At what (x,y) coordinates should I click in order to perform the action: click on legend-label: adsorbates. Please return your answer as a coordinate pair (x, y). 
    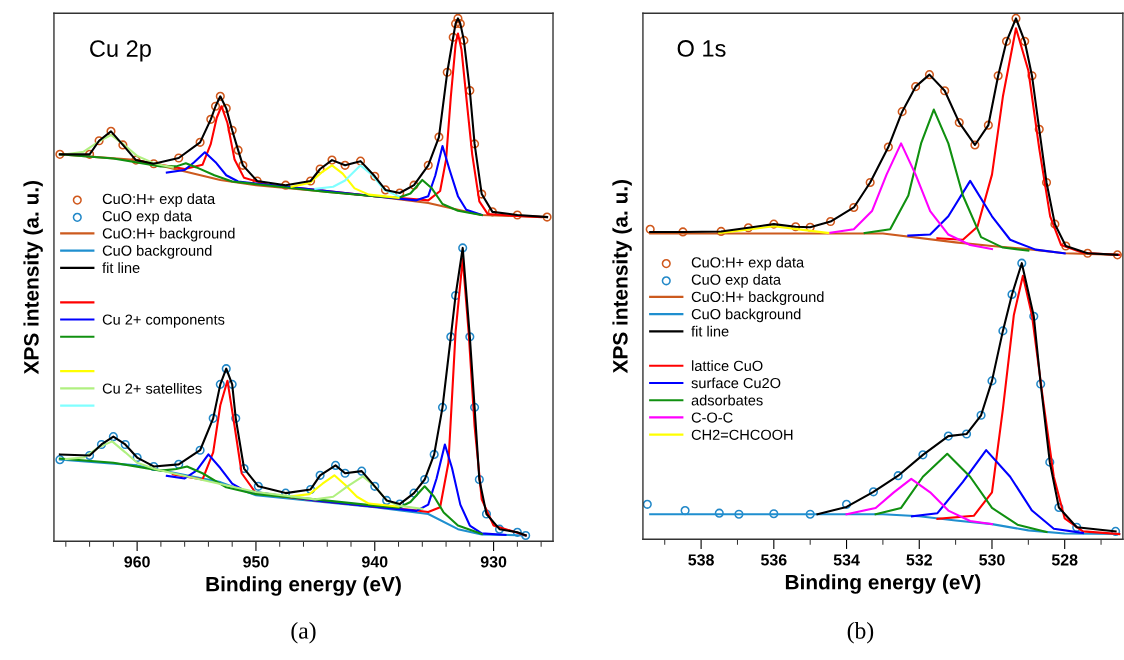
    Looking at the image, I should click on (727, 400).